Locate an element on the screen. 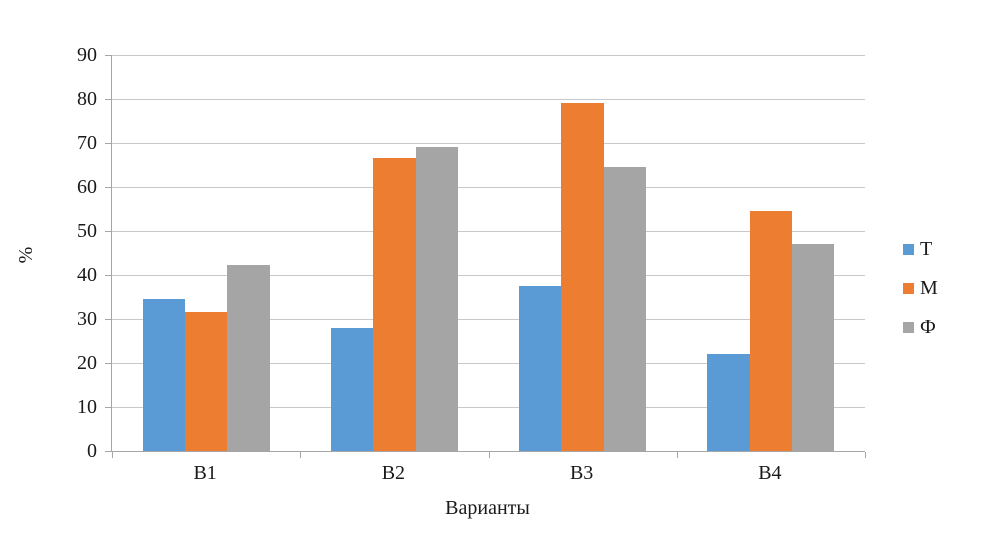 The width and height of the screenshot is (984, 555). bar-М-В1 is located at coordinates (206, 381).